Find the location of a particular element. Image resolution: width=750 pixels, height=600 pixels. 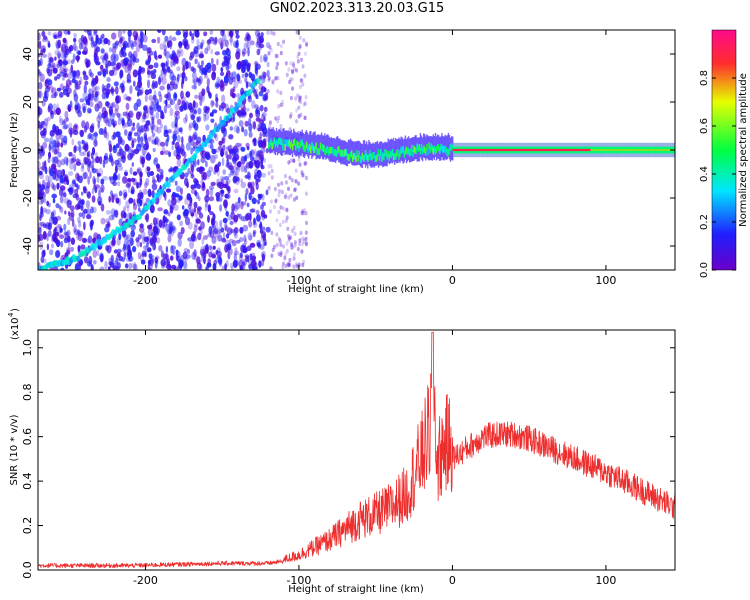

spectrogram-line-cell is located at coordinates (230, 115).